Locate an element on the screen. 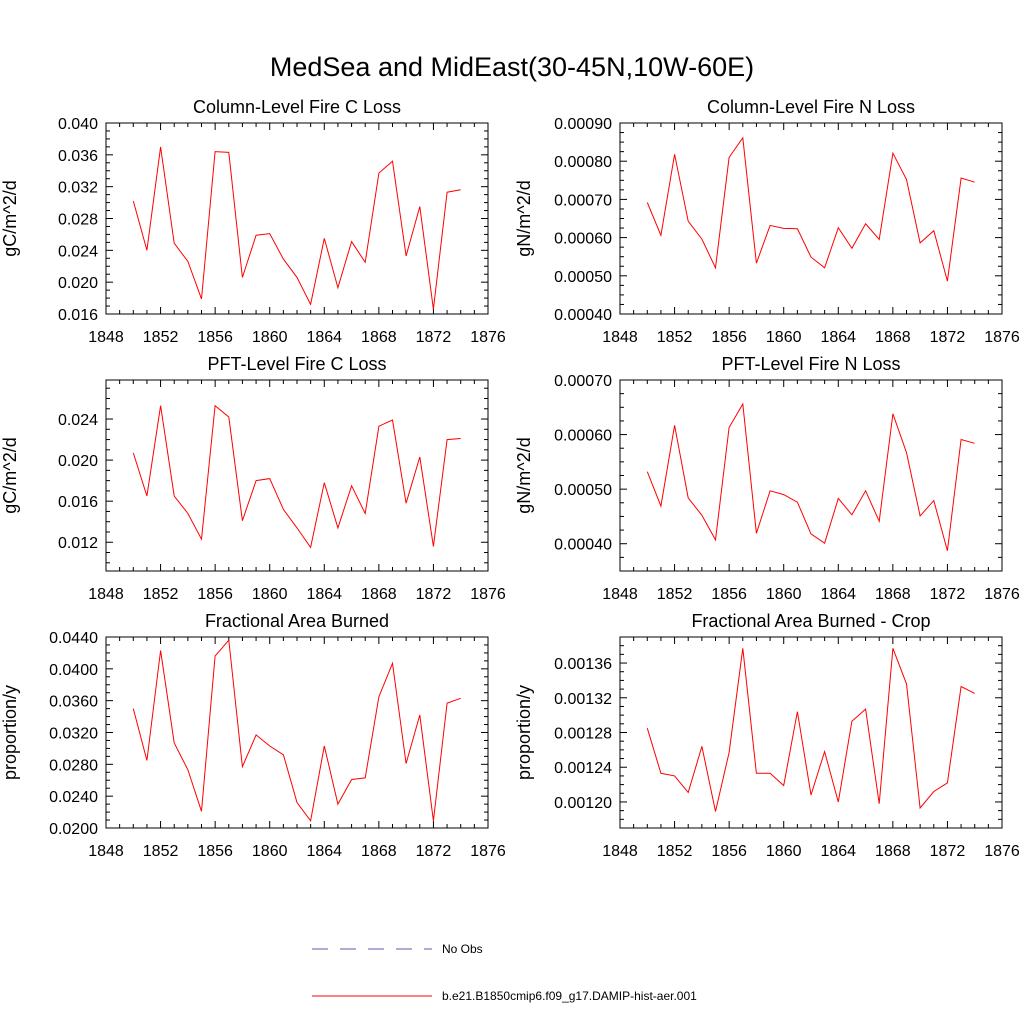 The image size is (1024, 1024). y-tick-label: 0.0320 is located at coordinates (73, 734).